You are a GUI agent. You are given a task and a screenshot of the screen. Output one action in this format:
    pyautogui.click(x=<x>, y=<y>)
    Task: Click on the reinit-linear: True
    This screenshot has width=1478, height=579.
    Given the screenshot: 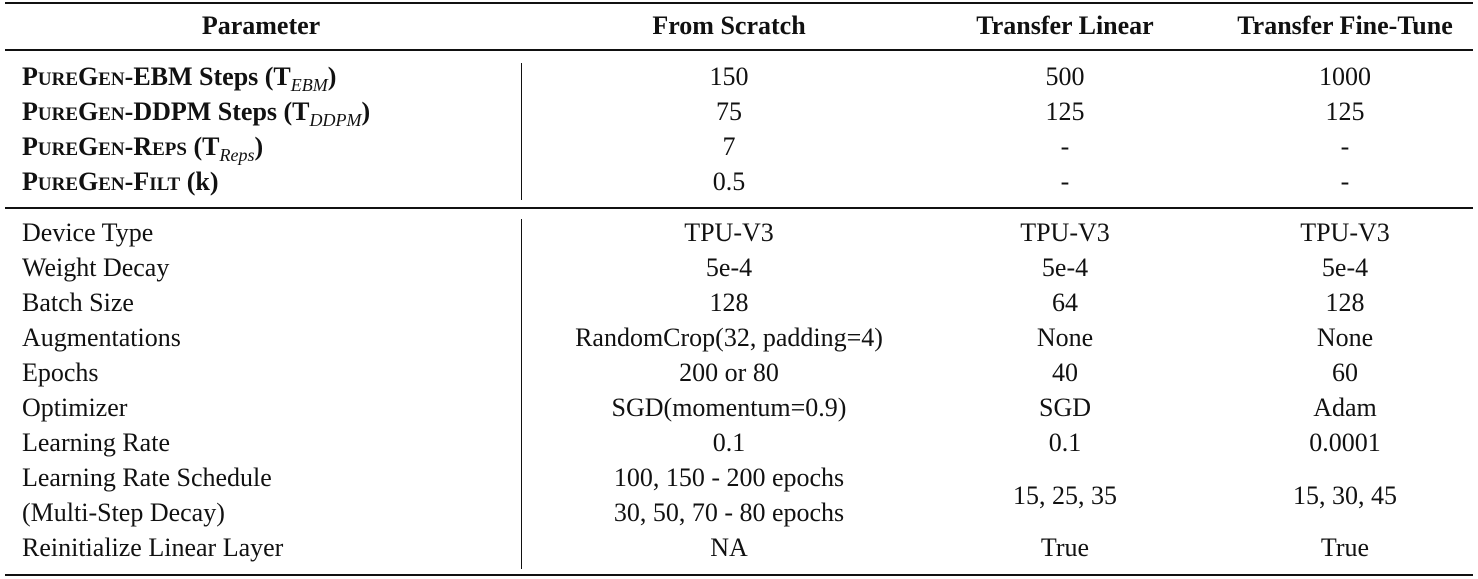 What is the action you would take?
    pyautogui.click(x=1065, y=547)
    